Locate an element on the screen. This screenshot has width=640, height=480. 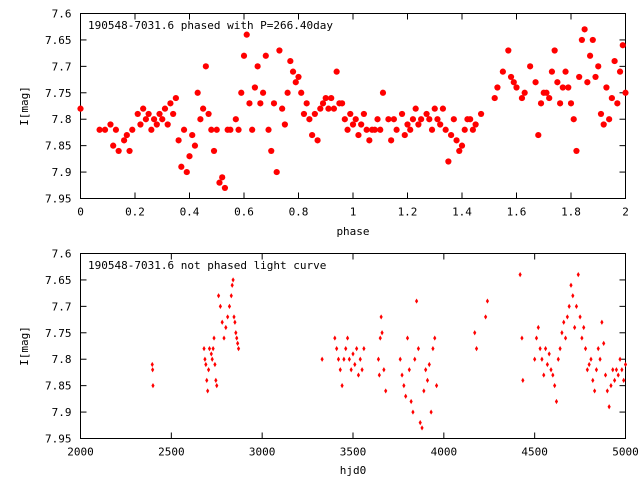
unphased-x-tick-label: 4000 is located at coordinates (444, 452).